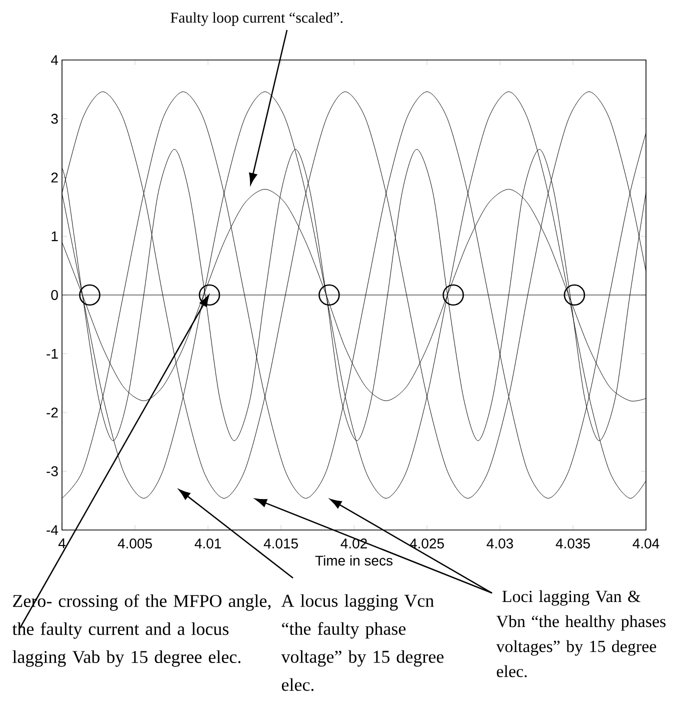 Image resolution: width=674 pixels, height=702 pixels. What do you see at coordinates (54, 119) in the screenshot?
I see `y-tick-label: 3` at bounding box center [54, 119].